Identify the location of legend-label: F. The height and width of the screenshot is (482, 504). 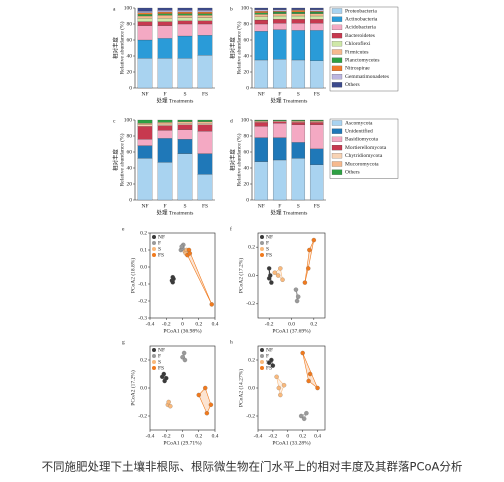
(159, 243).